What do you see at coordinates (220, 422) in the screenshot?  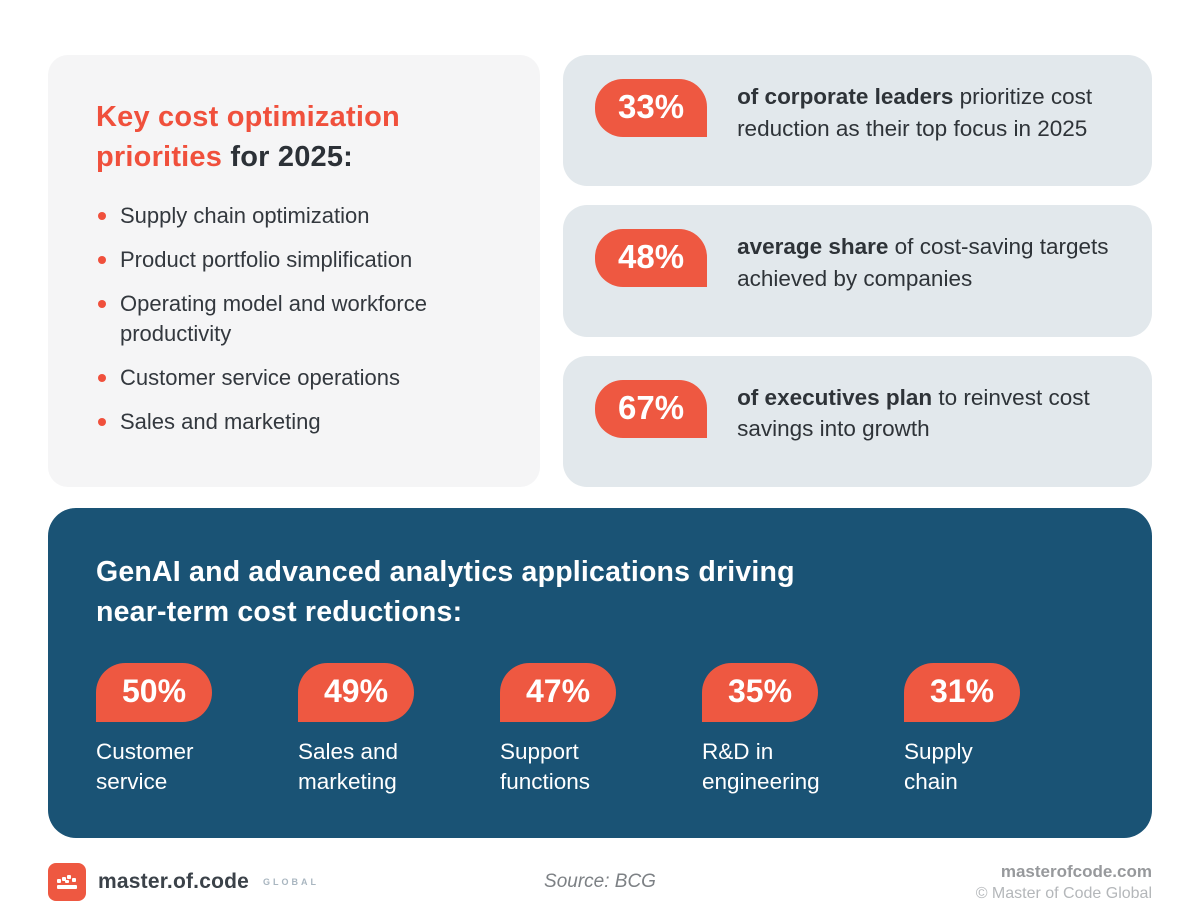 I see `list-item-label: Sales and marketing` at bounding box center [220, 422].